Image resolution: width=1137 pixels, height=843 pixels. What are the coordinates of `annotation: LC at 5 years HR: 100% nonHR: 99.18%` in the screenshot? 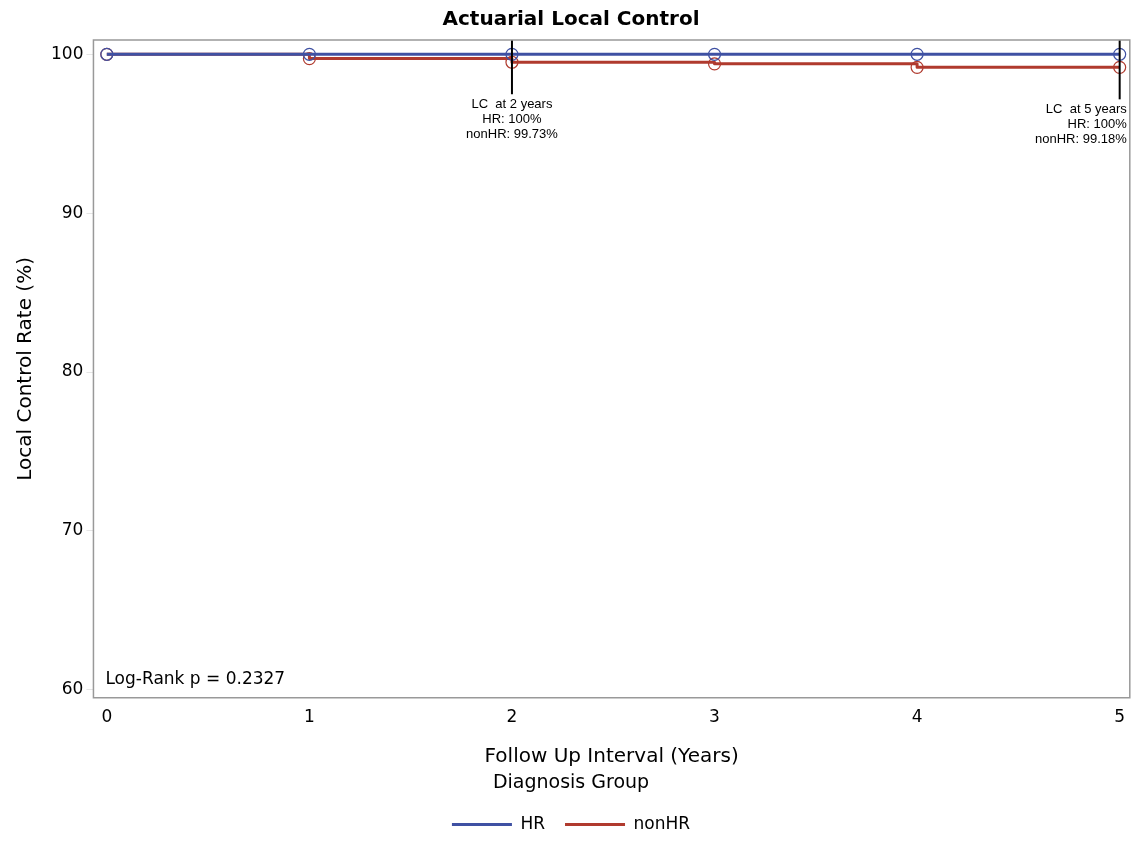 It's located at (1081, 124).